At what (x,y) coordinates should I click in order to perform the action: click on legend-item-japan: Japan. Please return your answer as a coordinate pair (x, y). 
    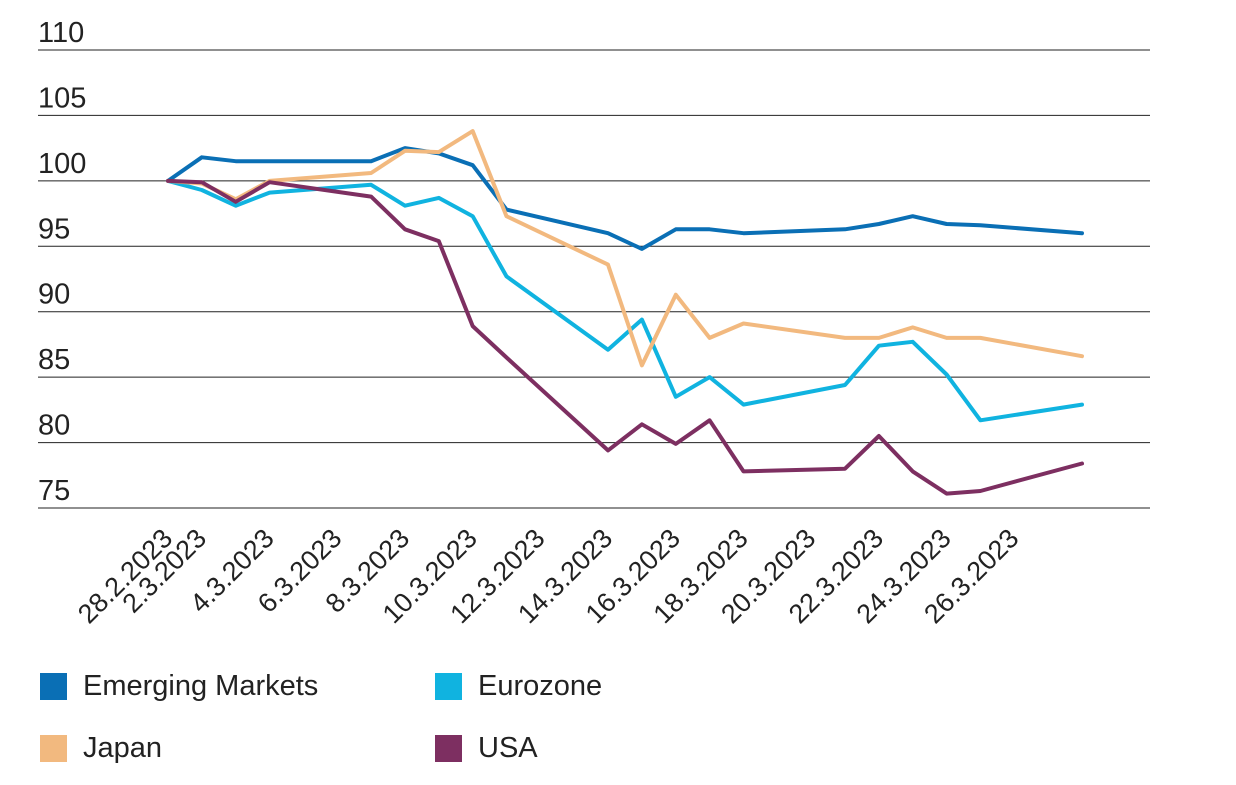
    Looking at the image, I should click on (101, 748).